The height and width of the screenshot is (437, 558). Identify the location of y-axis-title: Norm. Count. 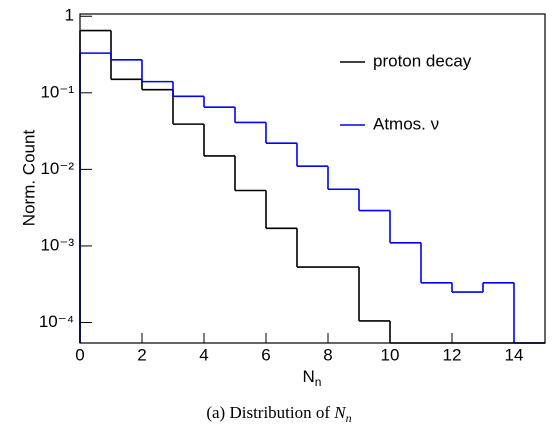
(28, 178).